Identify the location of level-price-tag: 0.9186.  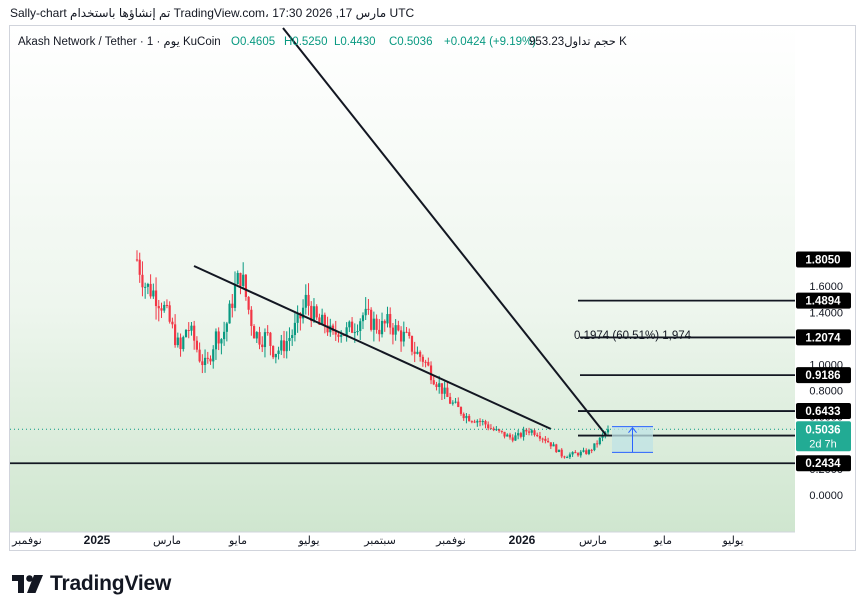
(822, 376).